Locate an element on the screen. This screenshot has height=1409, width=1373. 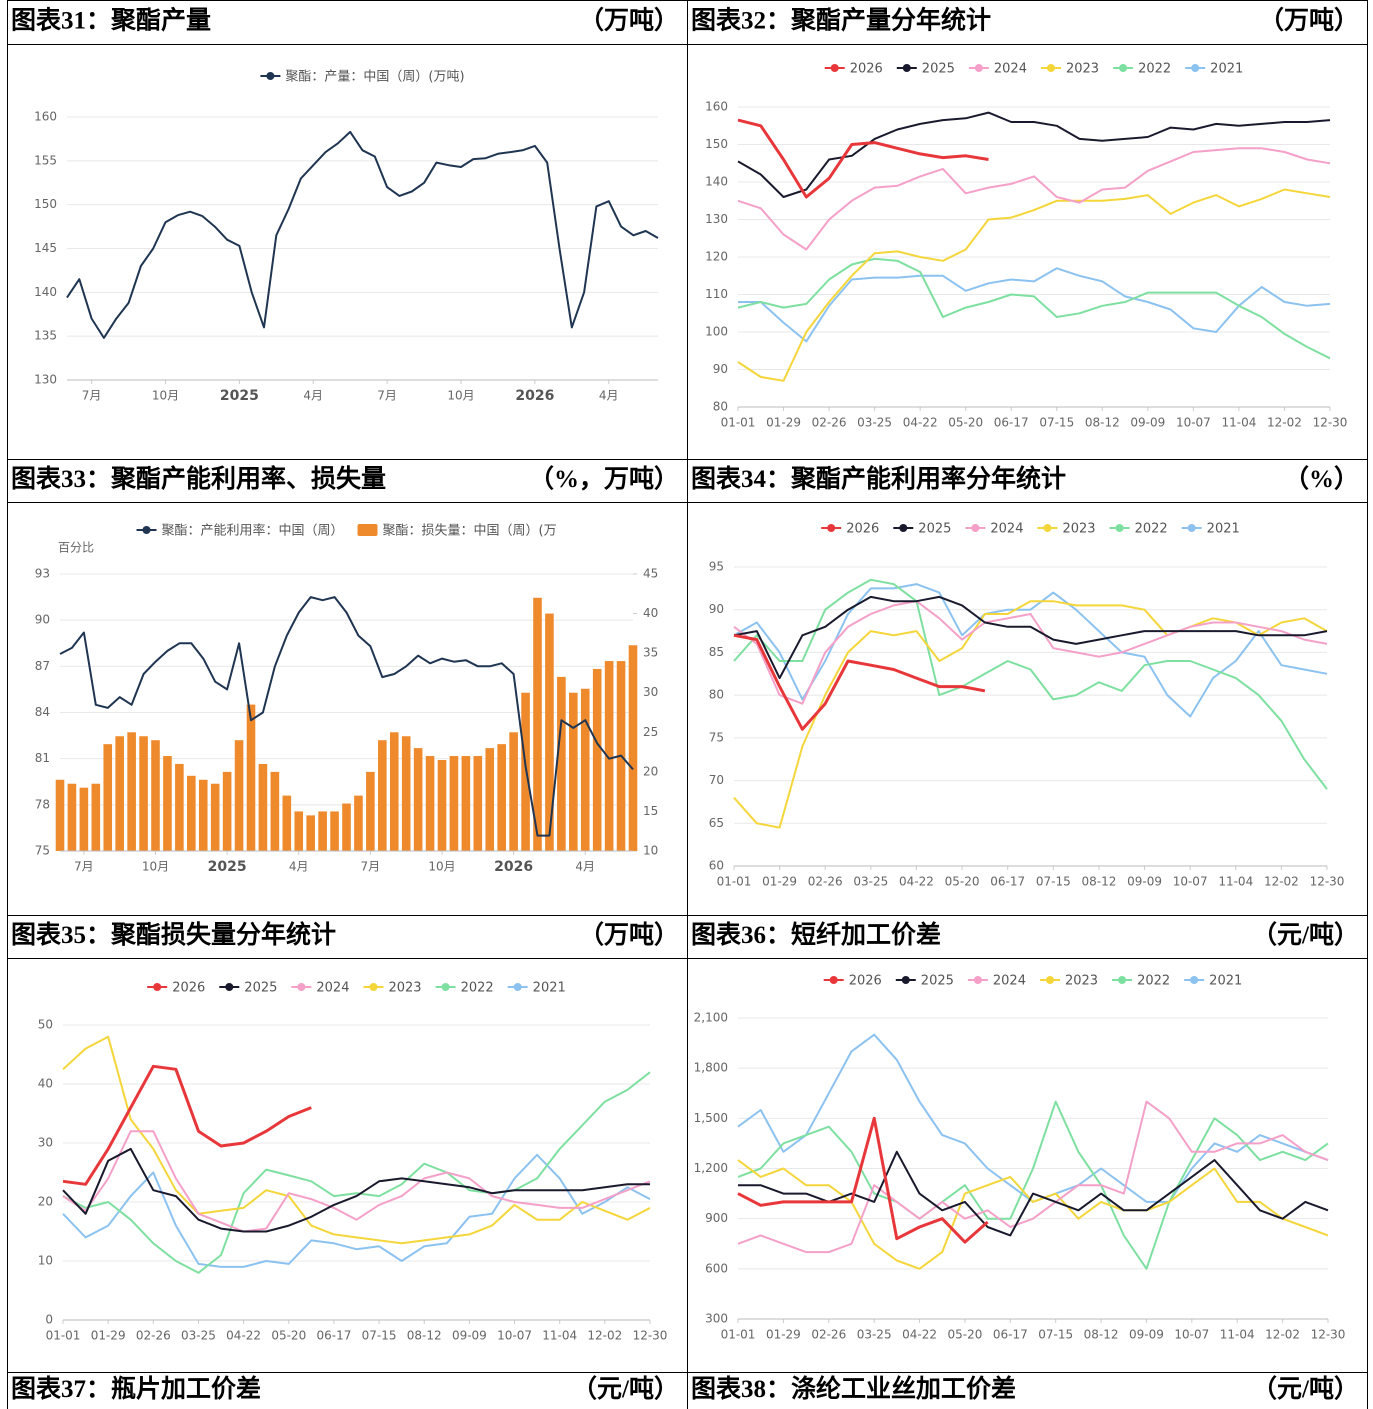
y-tick-label: 75 is located at coordinates (716, 737).